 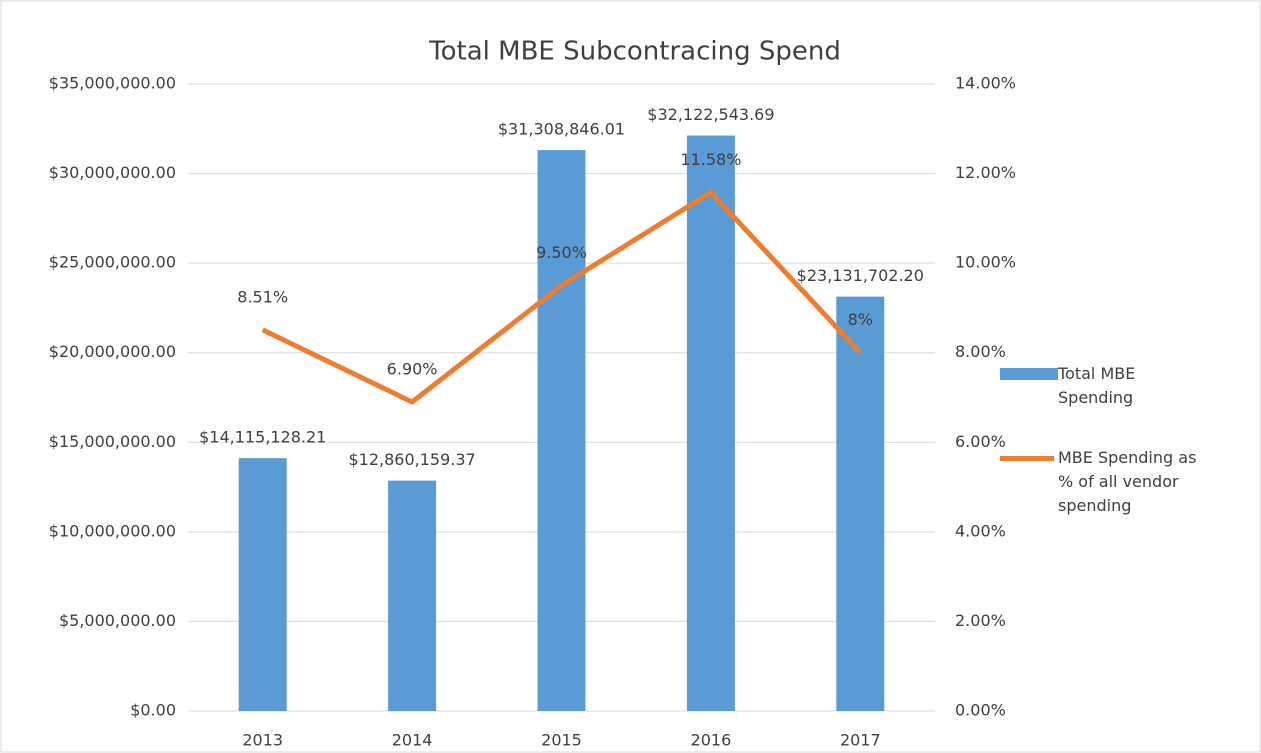 What do you see at coordinates (112, 530) in the screenshot?
I see `y-tick-label: $10,000,000.00` at bounding box center [112, 530].